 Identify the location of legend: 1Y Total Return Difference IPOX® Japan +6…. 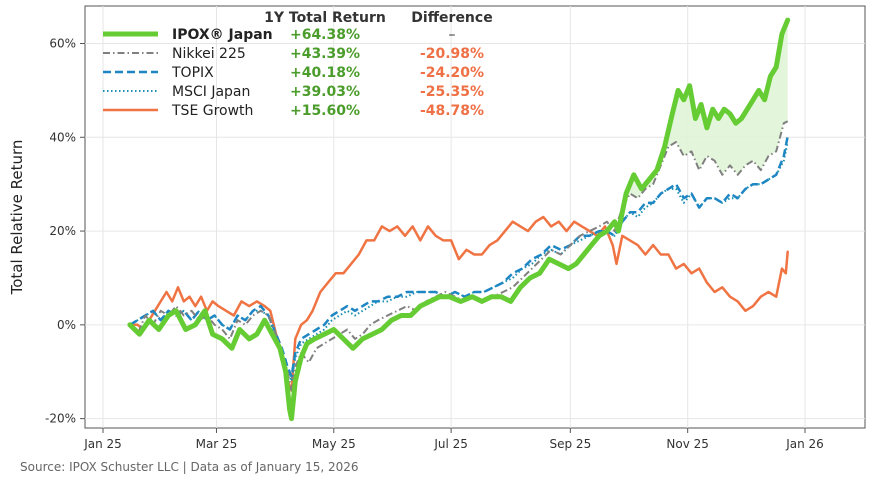
(298, 64).